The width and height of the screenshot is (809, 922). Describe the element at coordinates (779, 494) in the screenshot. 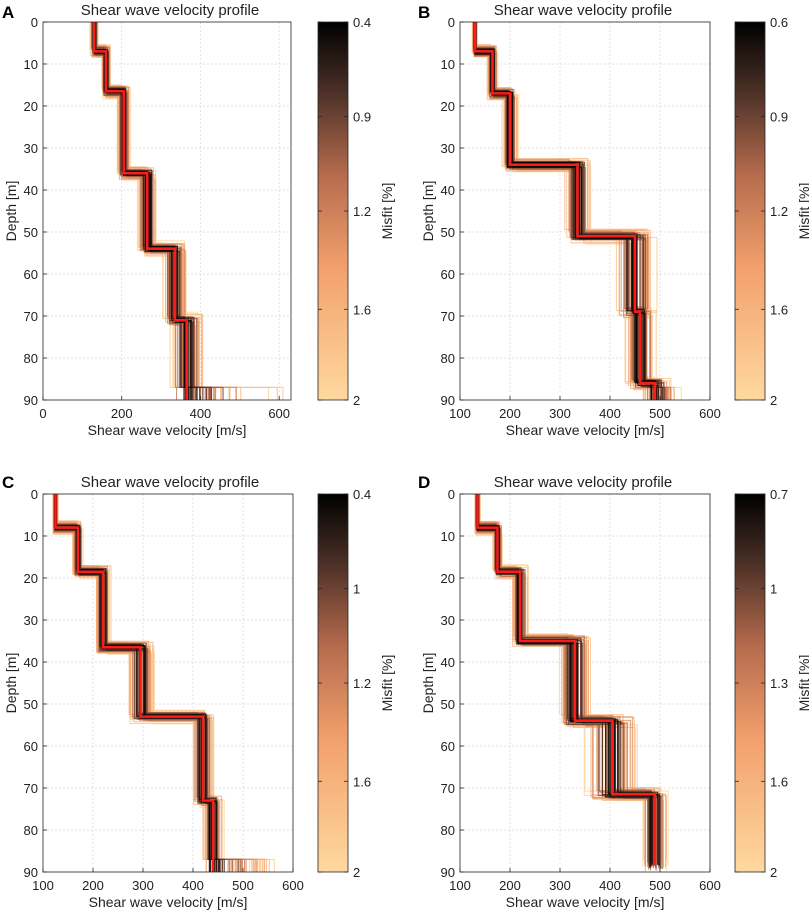

I see `colorbar-tick-label: 0.7` at that location.